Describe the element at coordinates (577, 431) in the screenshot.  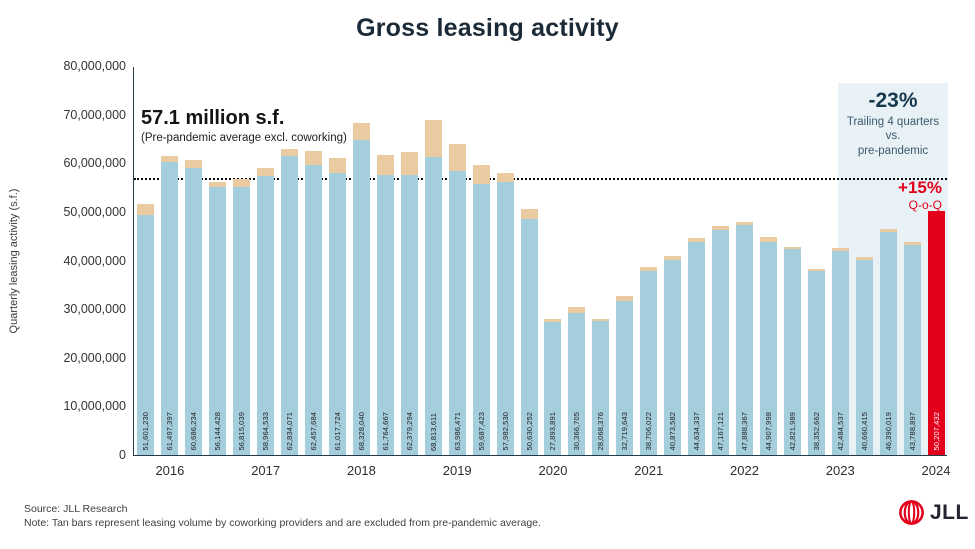
I see `bar-value-label: 30,366,705` at that location.